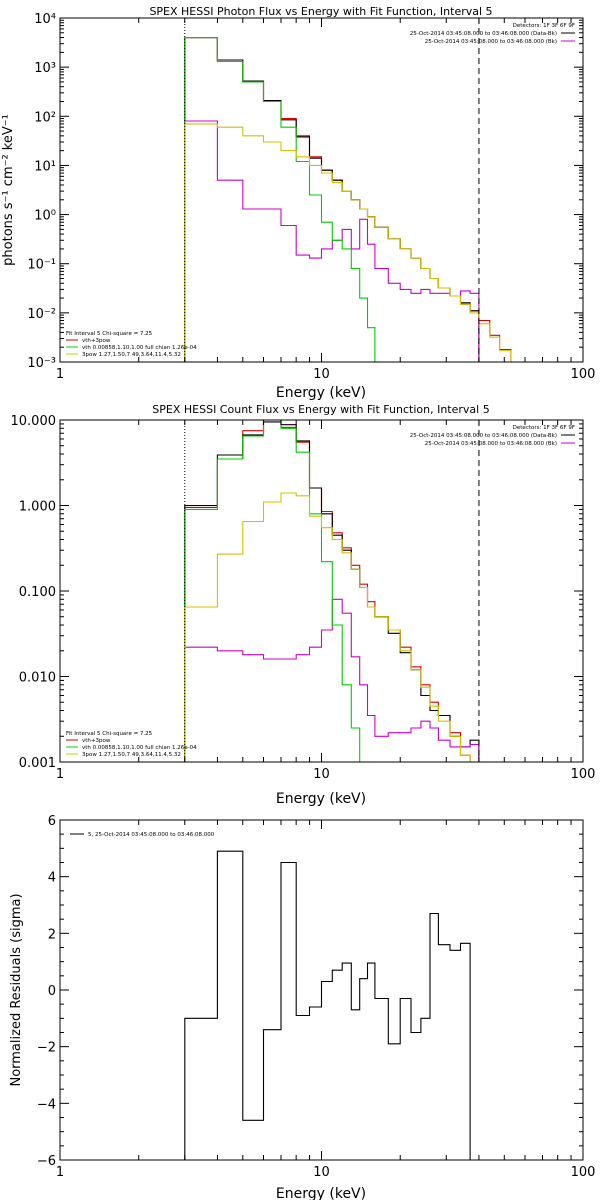 The width and height of the screenshot is (600, 1200). Describe the element at coordinates (45, 68) in the screenshot. I see `y-tick-label: 10³` at that location.